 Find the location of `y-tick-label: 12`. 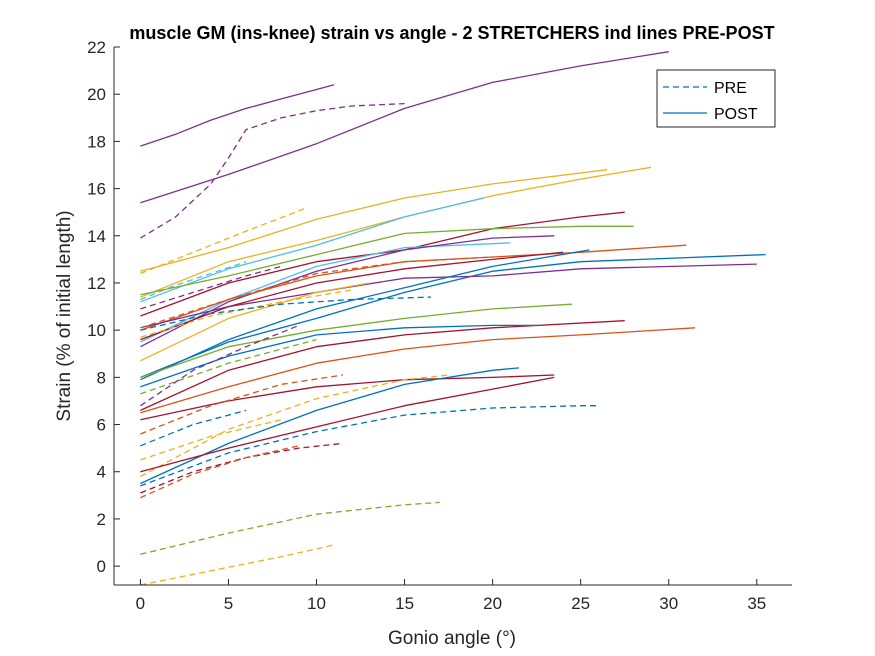

y-tick-label: 12 is located at coordinates (96, 283).